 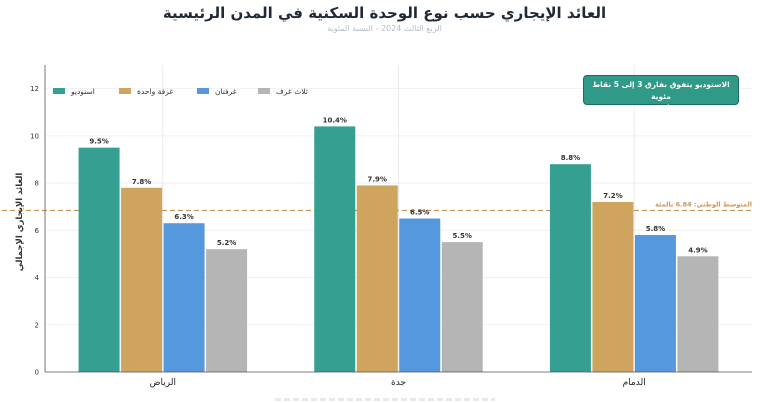 I want to click on data-label: 5.5%, so click(x=462, y=236).